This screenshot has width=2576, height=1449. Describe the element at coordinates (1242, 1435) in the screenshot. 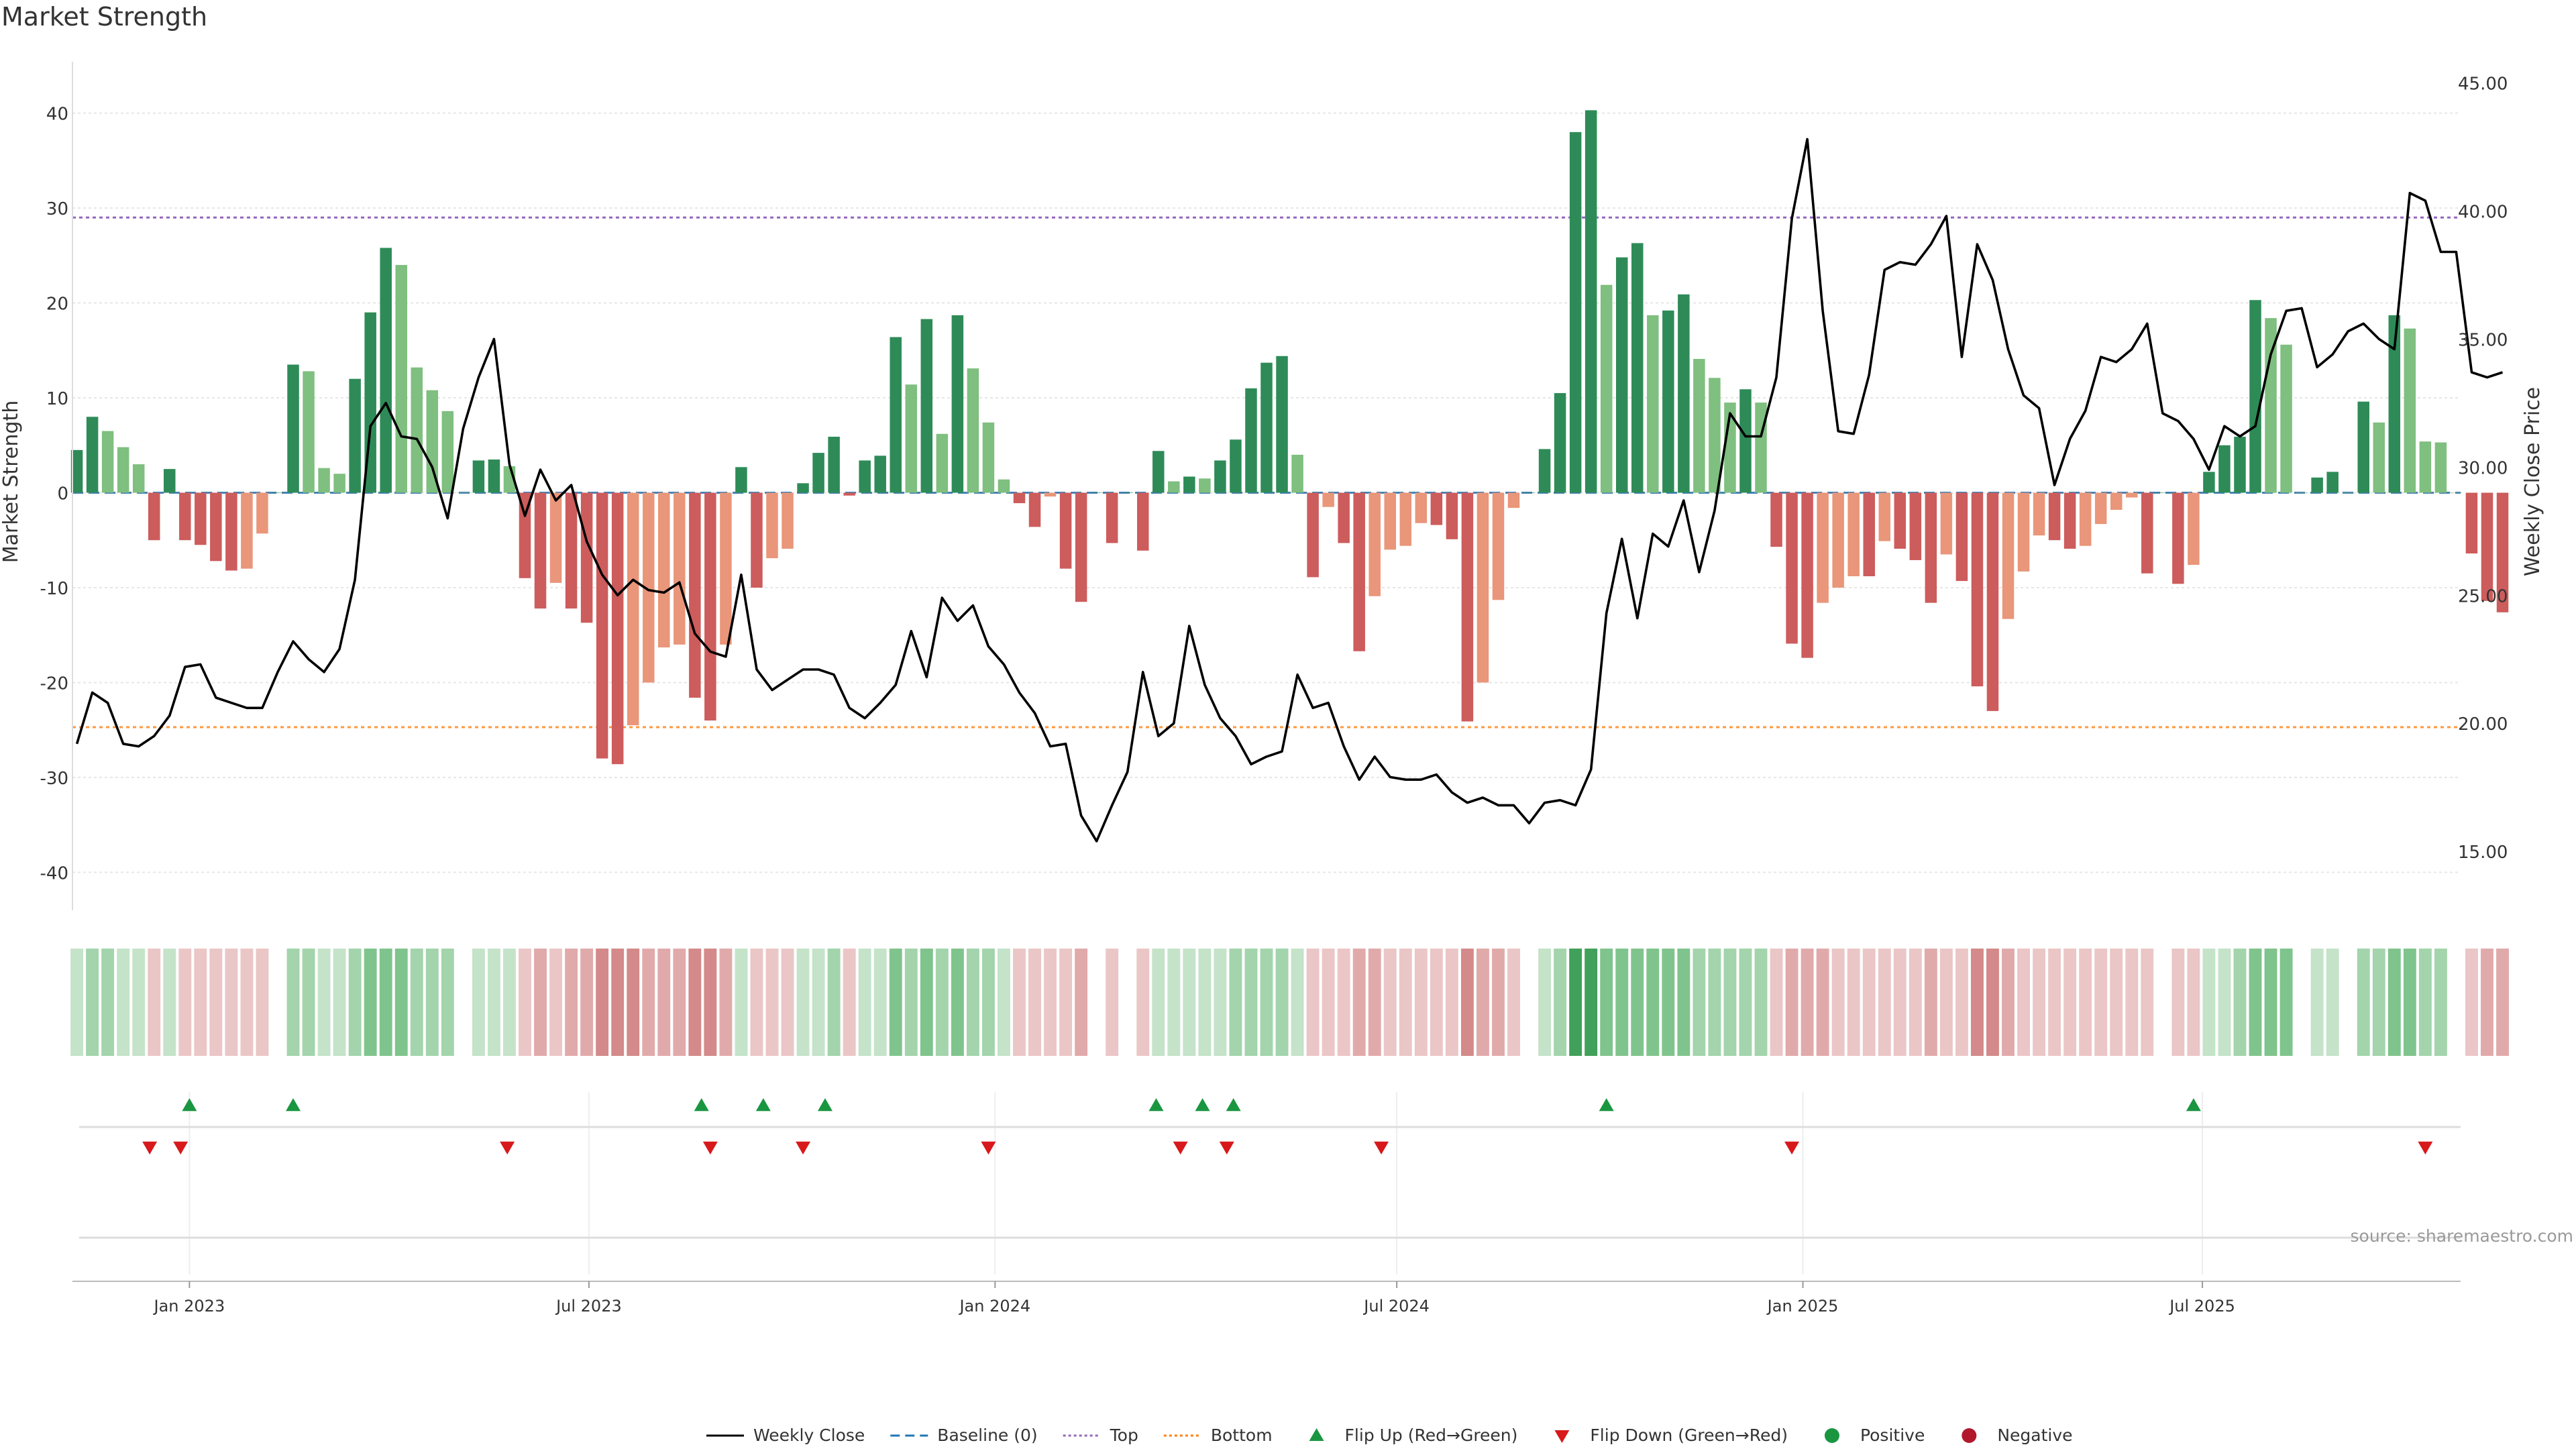

I see `legend-label: Bottom` at that location.